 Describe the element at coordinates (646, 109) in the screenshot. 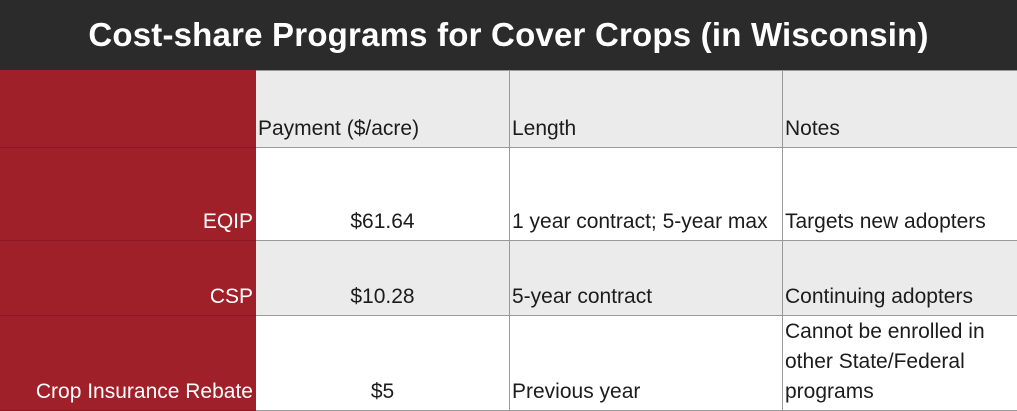

I see `header-length: Length` at that location.